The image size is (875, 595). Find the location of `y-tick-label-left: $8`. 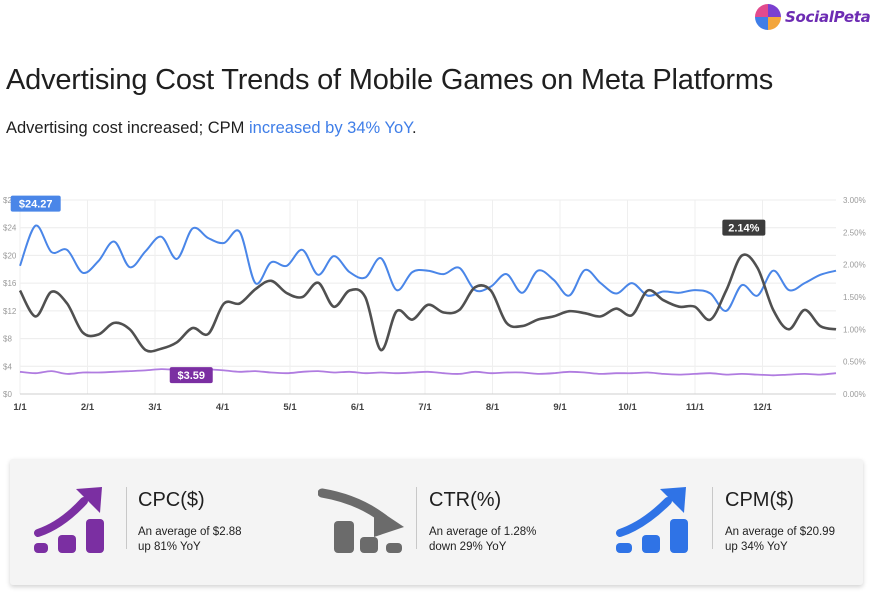

y-tick-label-left: $8 is located at coordinates (7, 339).